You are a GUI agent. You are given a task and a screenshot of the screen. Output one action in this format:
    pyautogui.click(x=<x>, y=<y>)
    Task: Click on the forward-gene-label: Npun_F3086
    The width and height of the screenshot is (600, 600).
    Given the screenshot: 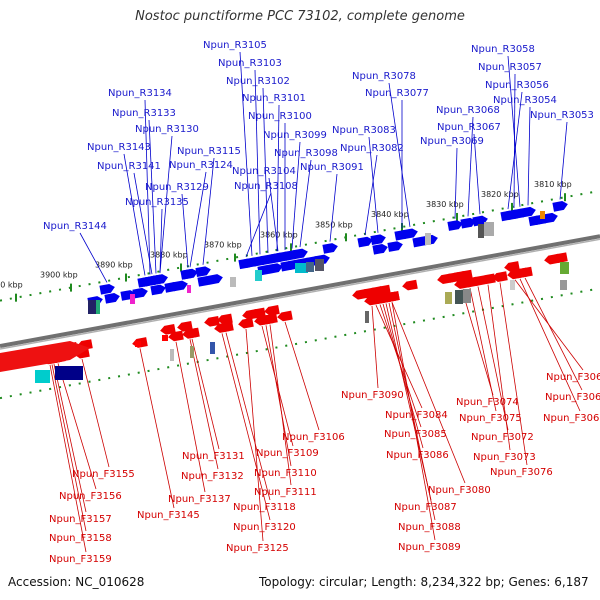 What is the action you would take?
    pyautogui.click(x=417, y=455)
    